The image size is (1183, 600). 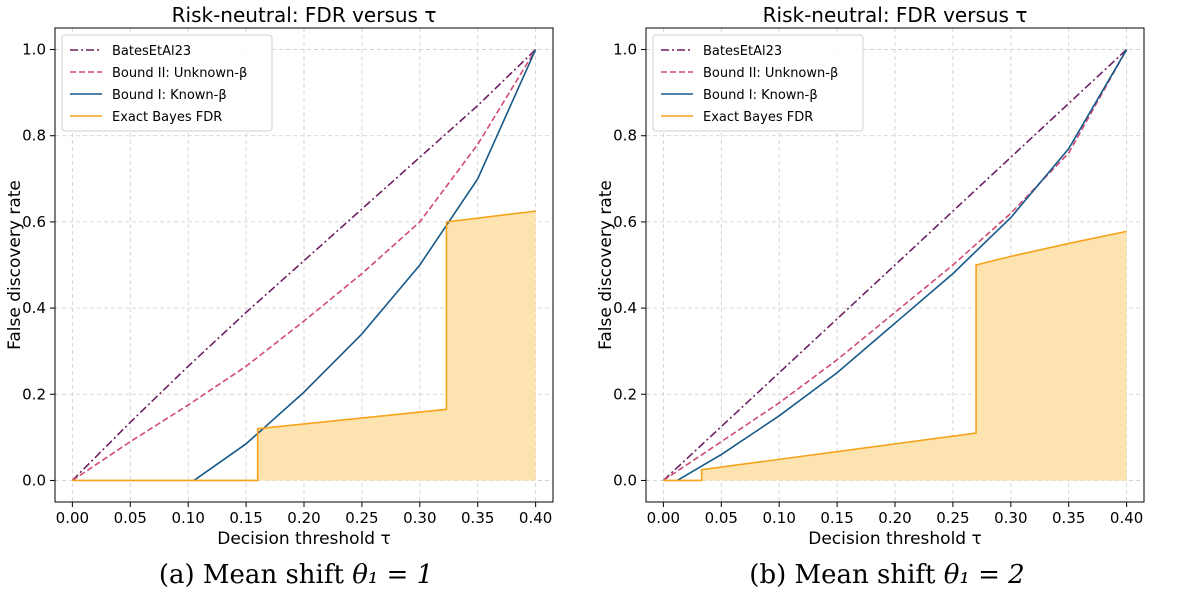 What do you see at coordinates (255, 575) in the screenshot?
I see `caption-a-prefix: (a) Mean shift` at bounding box center [255, 575].